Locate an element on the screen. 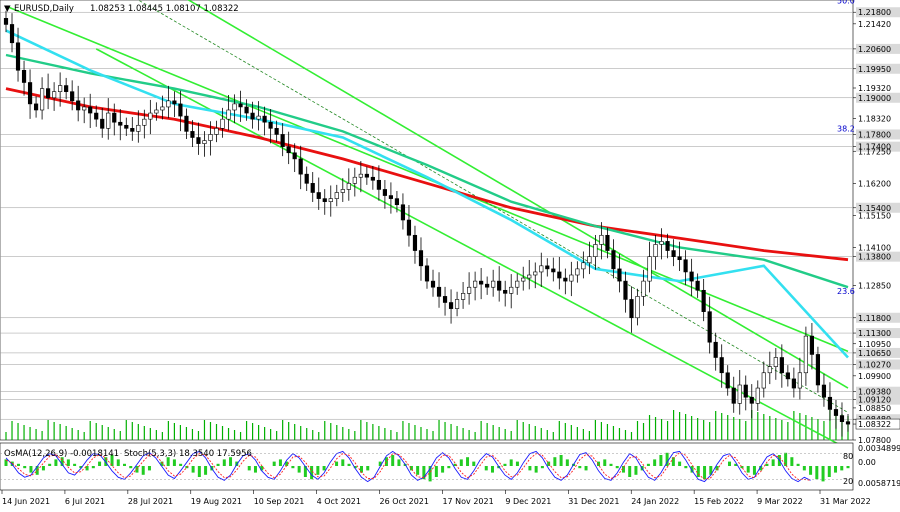 This screenshot has height=512, width=900. date-tick-label: 9 Mar 2022 is located at coordinates (780, 501).